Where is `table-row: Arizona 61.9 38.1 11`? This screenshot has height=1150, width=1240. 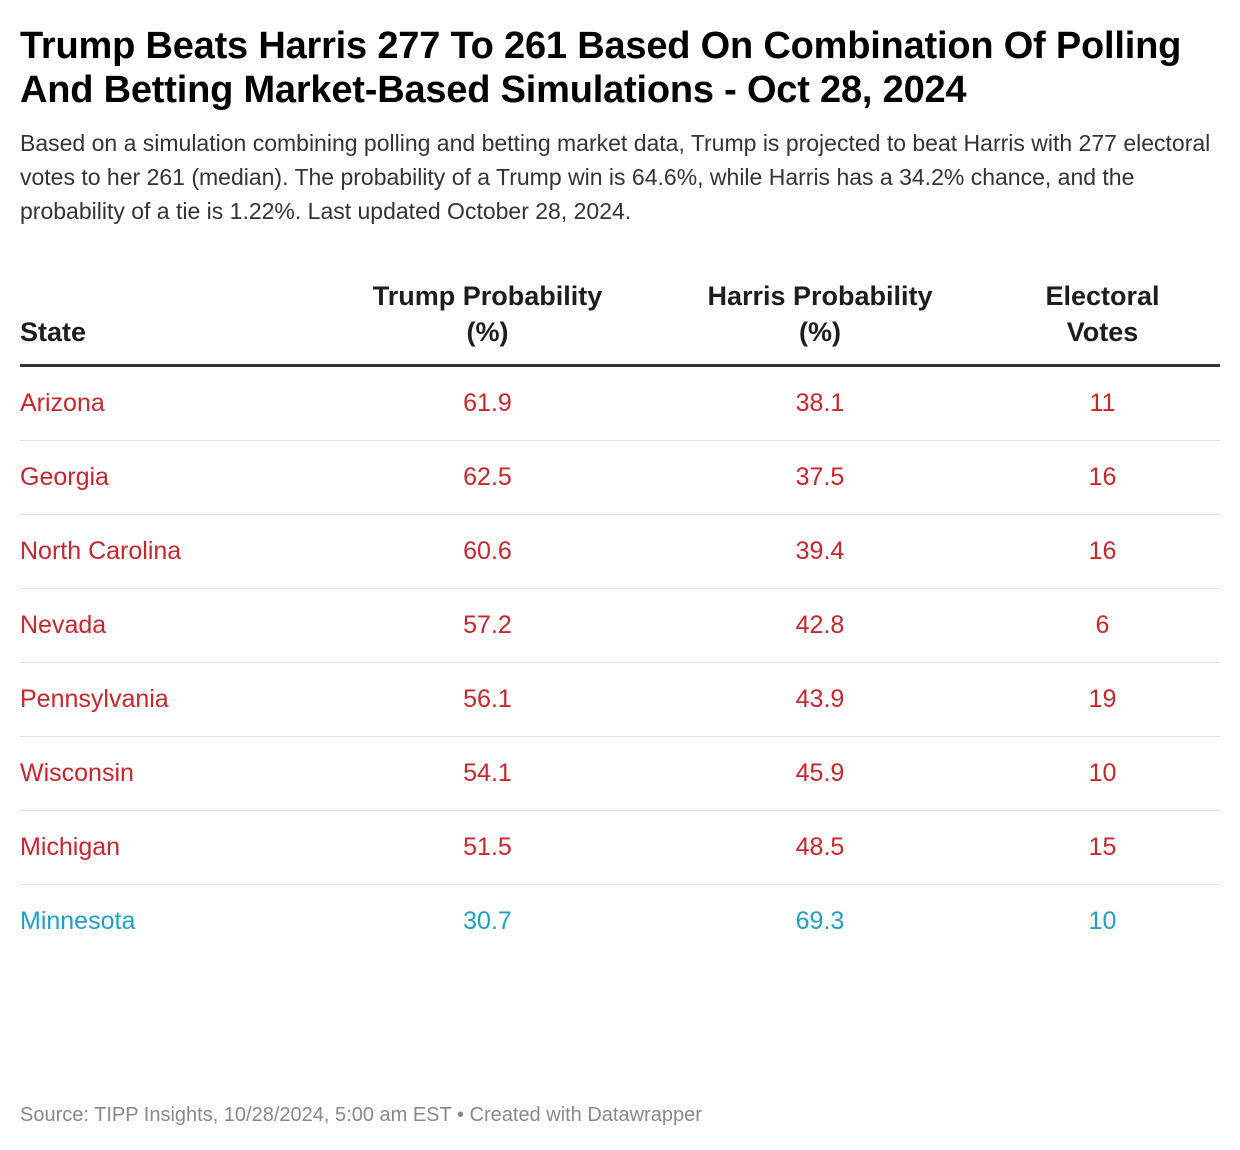 table-row: Arizona 61.9 38.1 11 is located at coordinates (620, 403).